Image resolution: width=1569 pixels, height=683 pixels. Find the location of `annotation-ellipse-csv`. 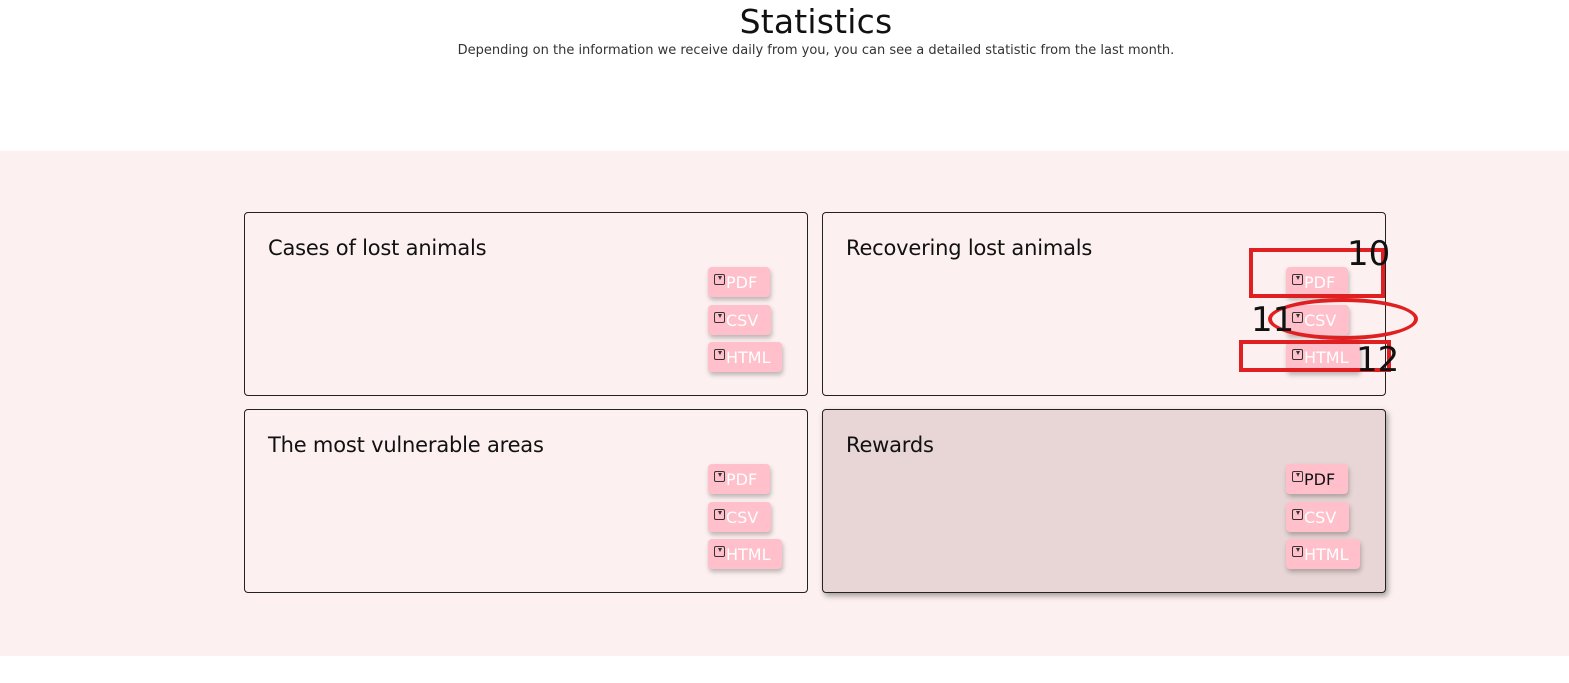

annotation-ellipse-csv is located at coordinates (1343, 319).